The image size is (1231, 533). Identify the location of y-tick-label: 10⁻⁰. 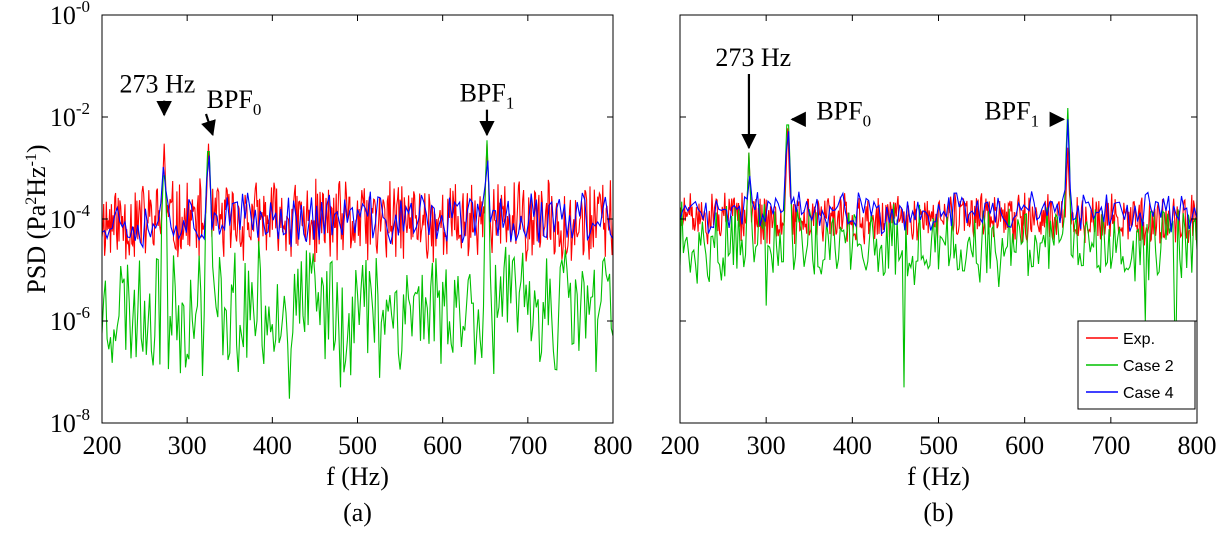
(70, 15).